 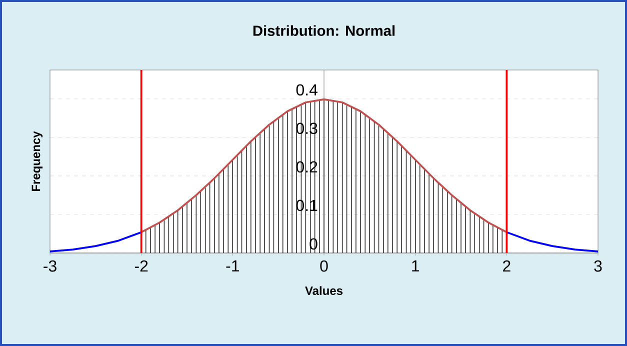 What do you see at coordinates (37, 161) in the screenshot?
I see `y-axis-title: Frequency` at bounding box center [37, 161].